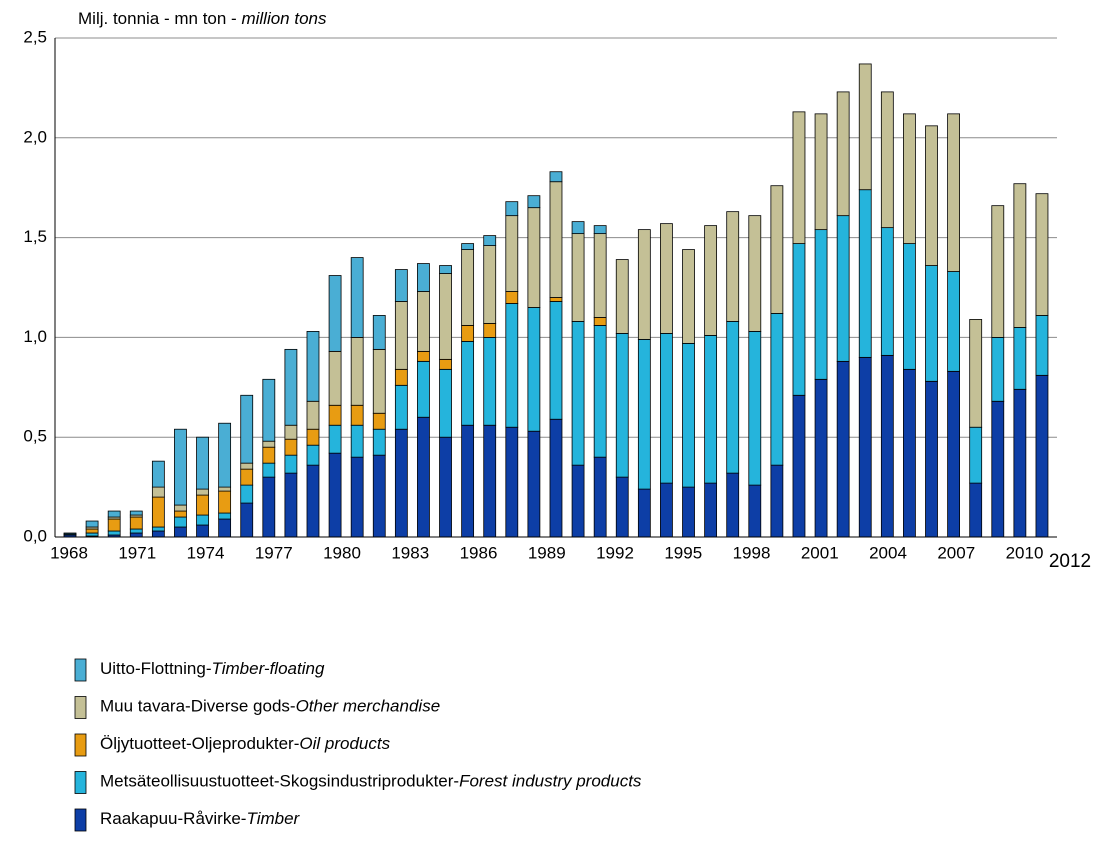 This screenshot has width=1115, height=852. What do you see at coordinates (344, 743) in the screenshot?
I see `legend-name-italic: Oil products` at bounding box center [344, 743].